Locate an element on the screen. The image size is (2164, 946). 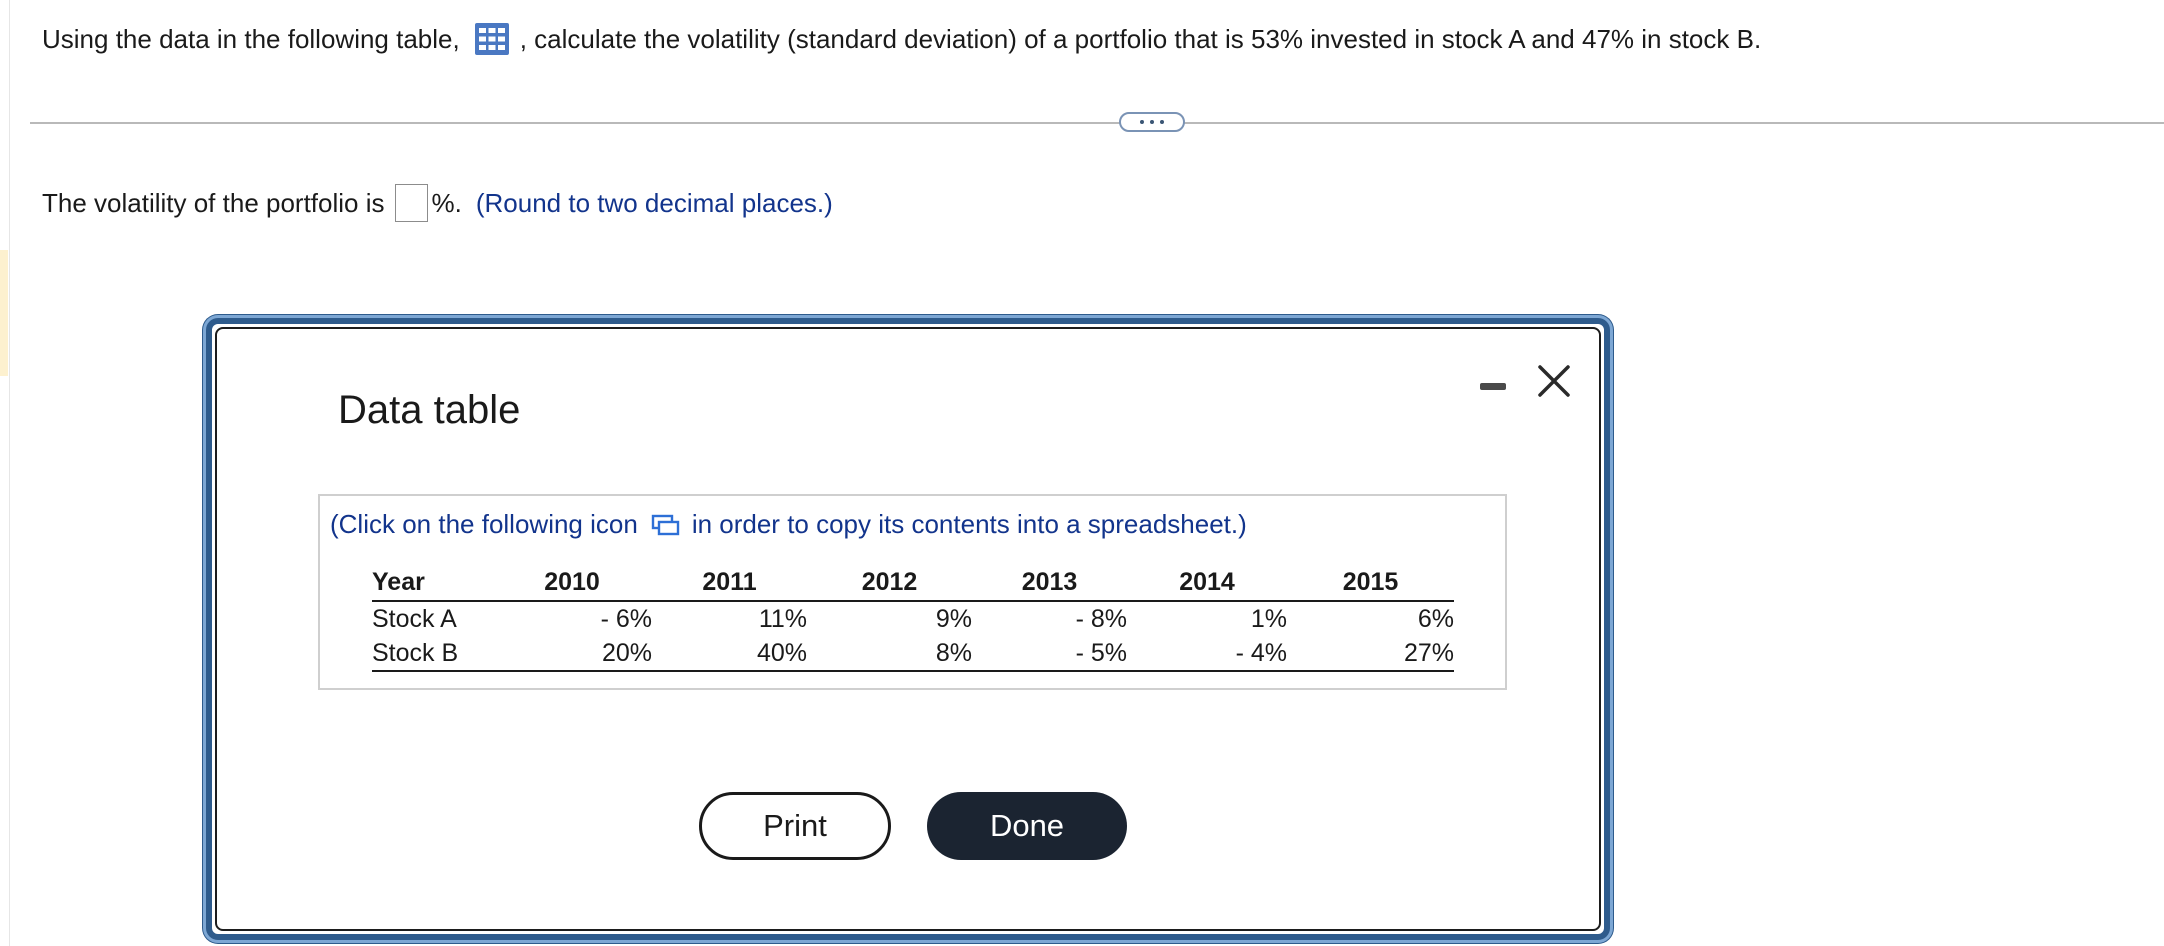
section-divider is located at coordinates (1097, 123).